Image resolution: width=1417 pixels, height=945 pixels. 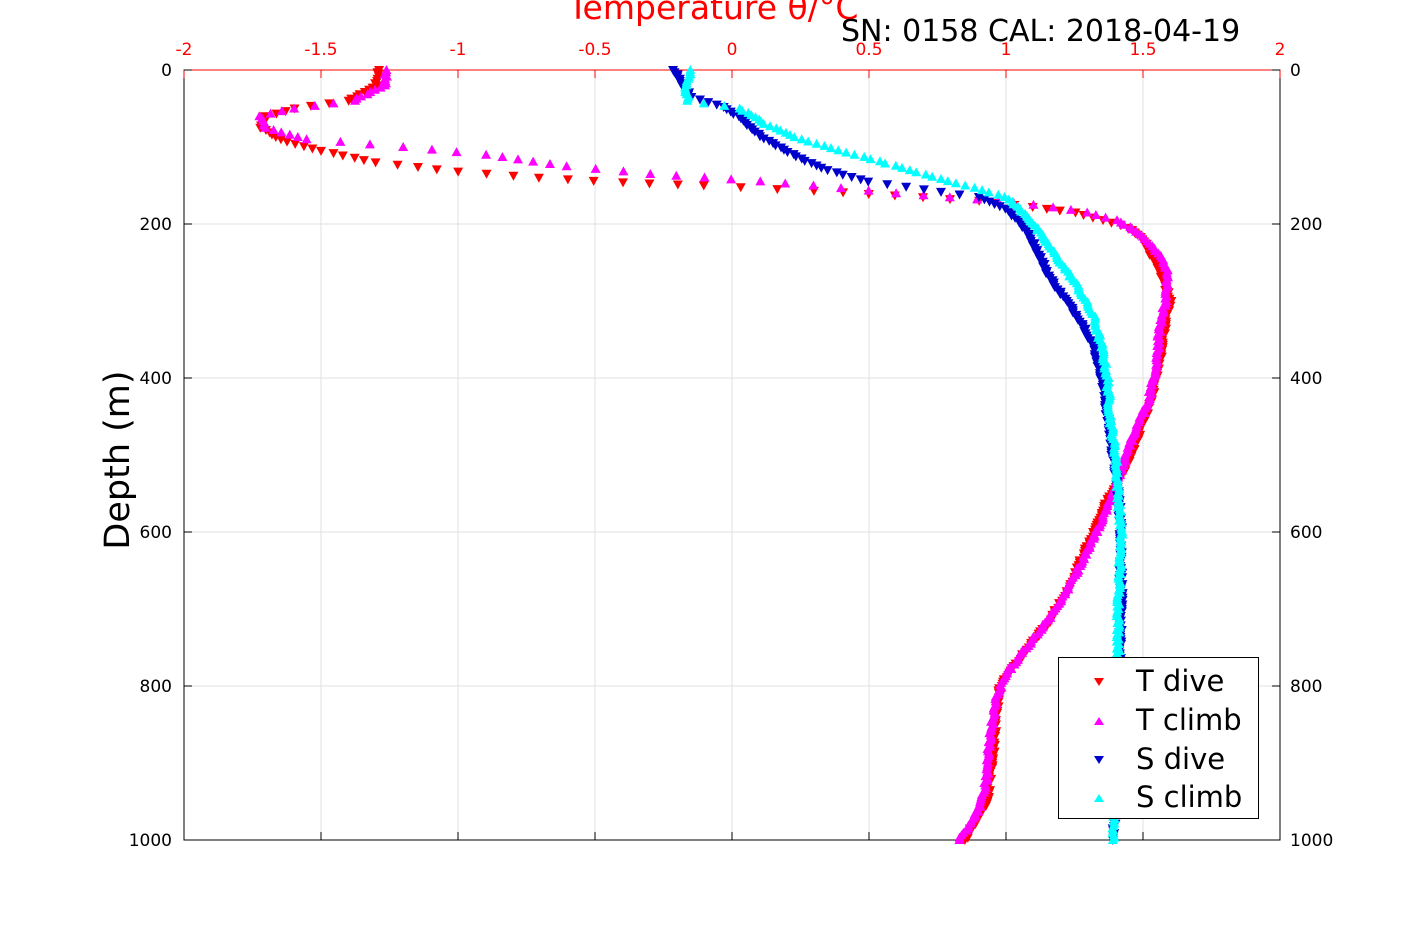 What do you see at coordinates (150, 841) in the screenshot?
I see `y-tick-label-left: 1000` at bounding box center [150, 841].